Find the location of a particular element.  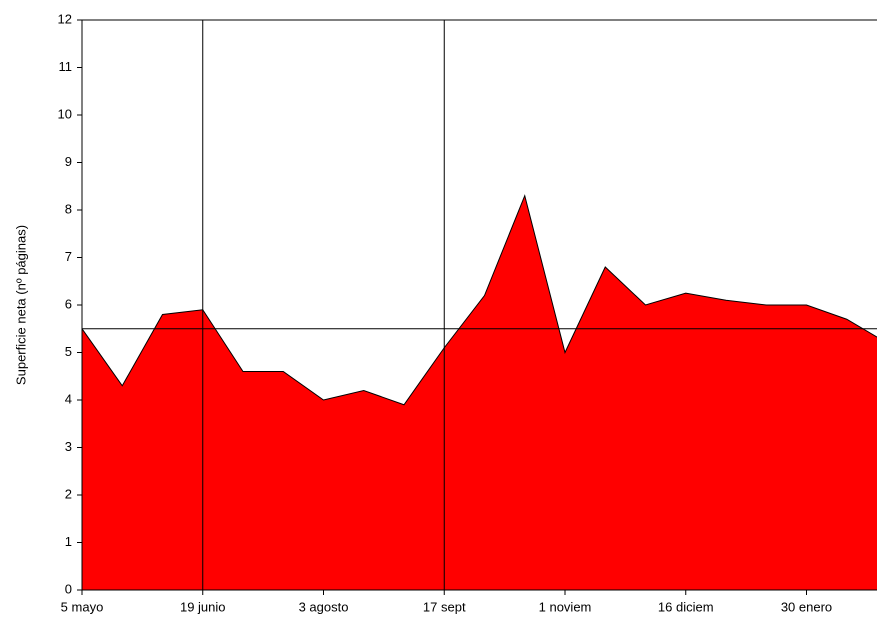

y-tick-label: 9 is located at coordinates (68, 161).